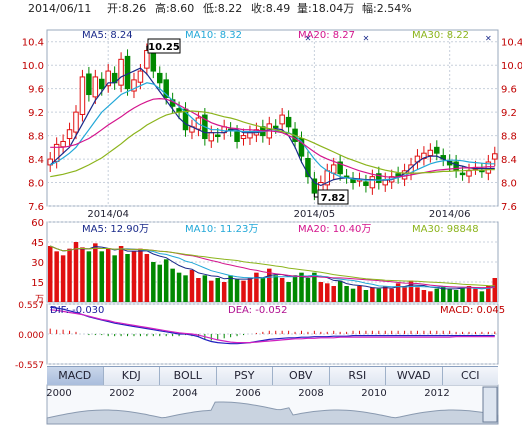 The width and height of the screenshot is (522, 430). I want to click on price-tick-right: 7.6, so click(509, 207).